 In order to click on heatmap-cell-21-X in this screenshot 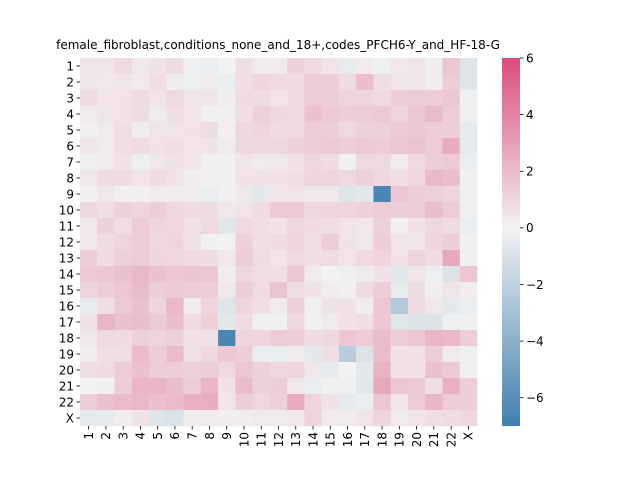, I will do `click(468, 386)`.